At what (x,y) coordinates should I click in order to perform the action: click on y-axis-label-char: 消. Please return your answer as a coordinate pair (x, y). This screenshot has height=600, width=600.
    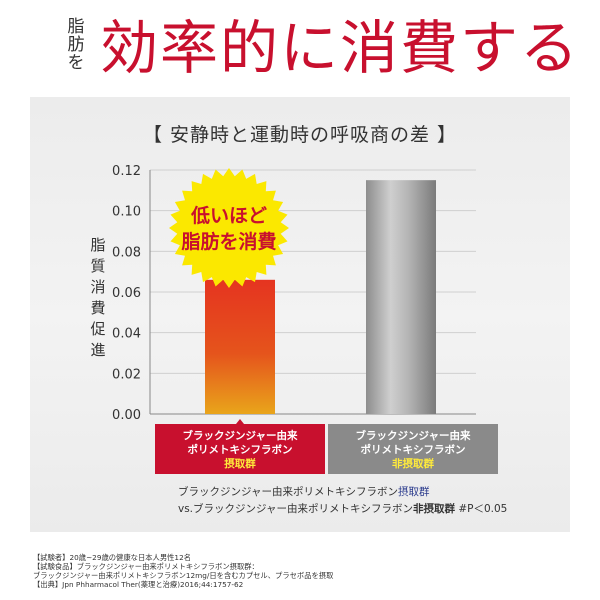
    Looking at the image, I should click on (97, 287).